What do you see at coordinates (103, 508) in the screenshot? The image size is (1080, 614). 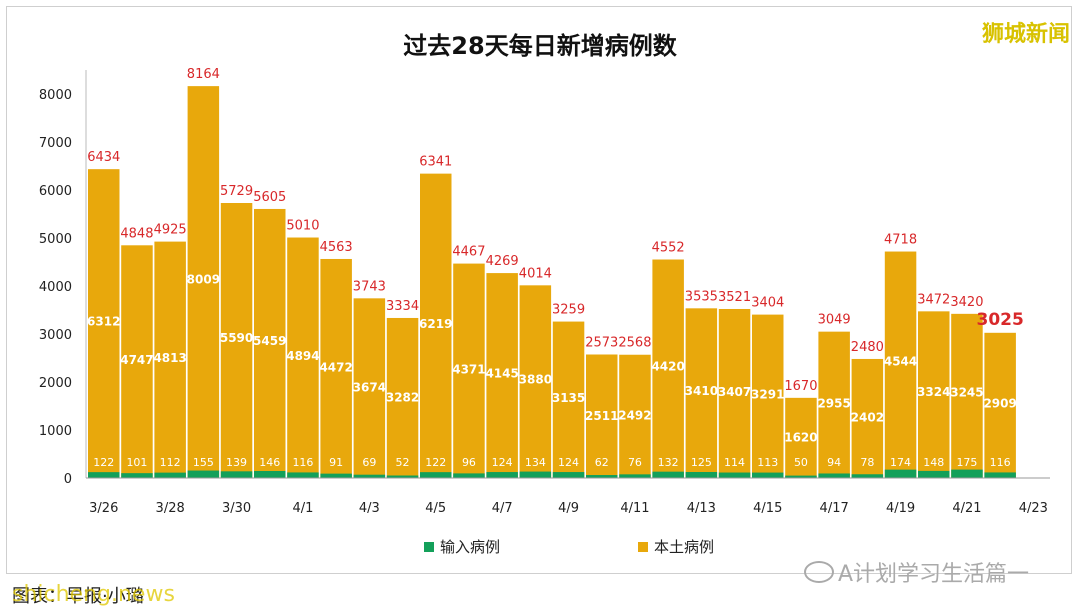 I see `x-tick-label: 3/26` at bounding box center [103, 508].